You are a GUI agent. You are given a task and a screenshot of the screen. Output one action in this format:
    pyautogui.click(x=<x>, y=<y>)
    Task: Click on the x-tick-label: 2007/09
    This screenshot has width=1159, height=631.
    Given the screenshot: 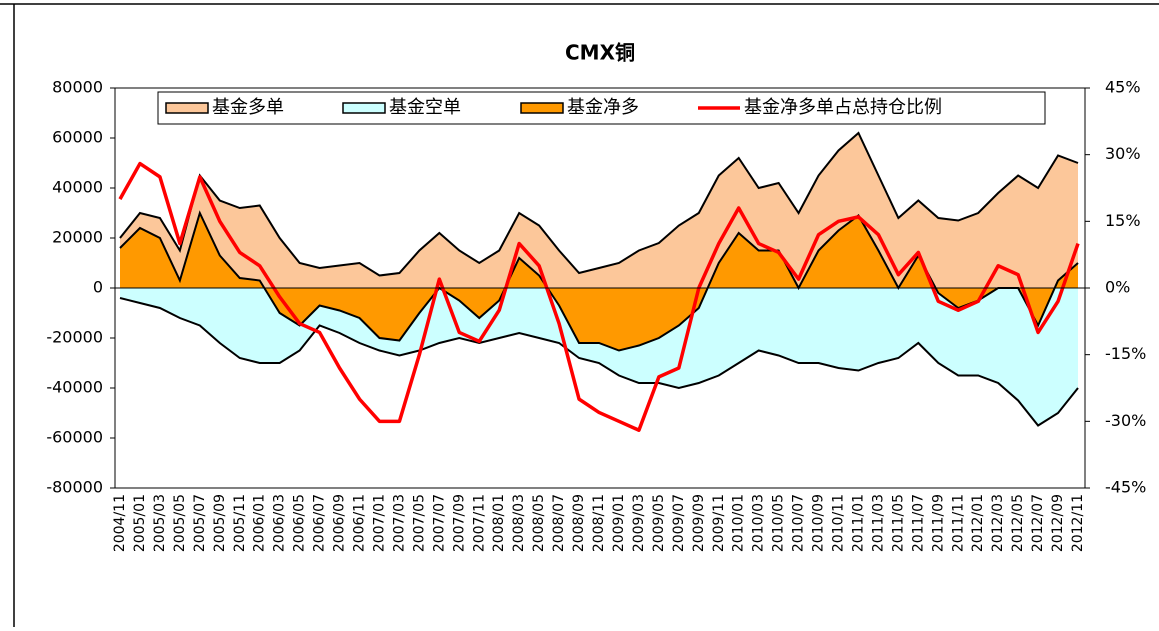 What is the action you would take?
    pyautogui.click(x=459, y=523)
    